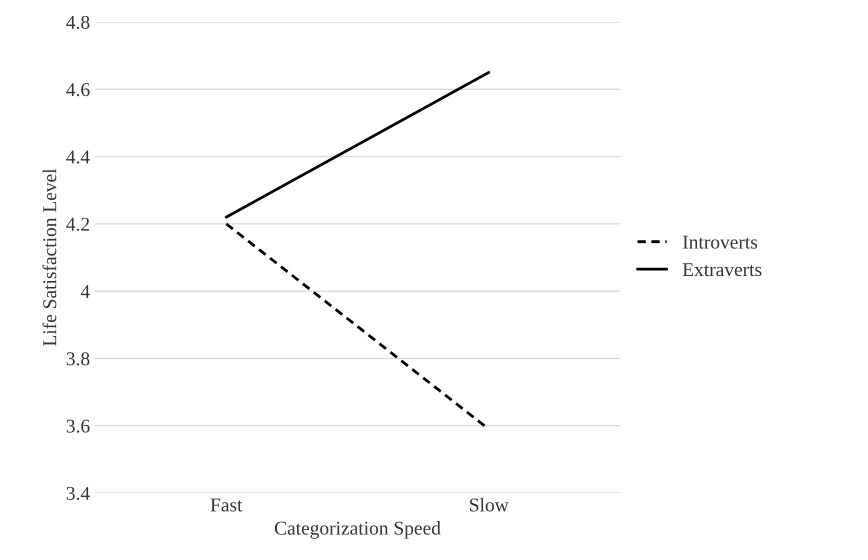  What do you see at coordinates (78, 157) in the screenshot?
I see `y-tick-label: 4.4` at bounding box center [78, 157].